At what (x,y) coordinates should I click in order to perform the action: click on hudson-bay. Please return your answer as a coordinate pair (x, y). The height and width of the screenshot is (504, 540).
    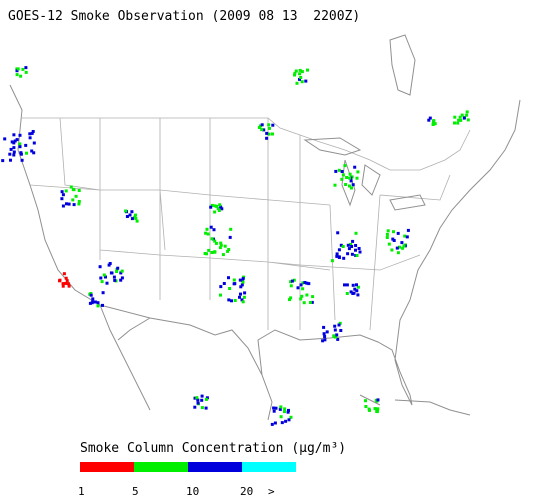
    Looking at the image, I should click on (402, 65).